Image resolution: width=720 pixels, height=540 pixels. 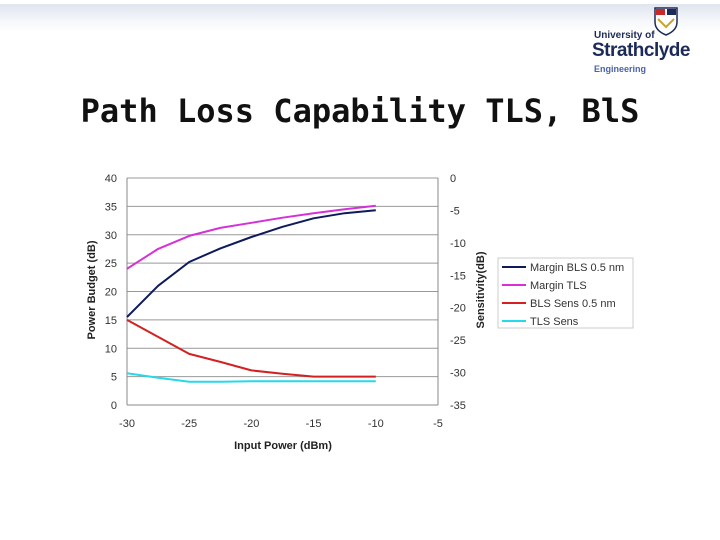 I want to click on crest-icon, so click(x=666, y=21).